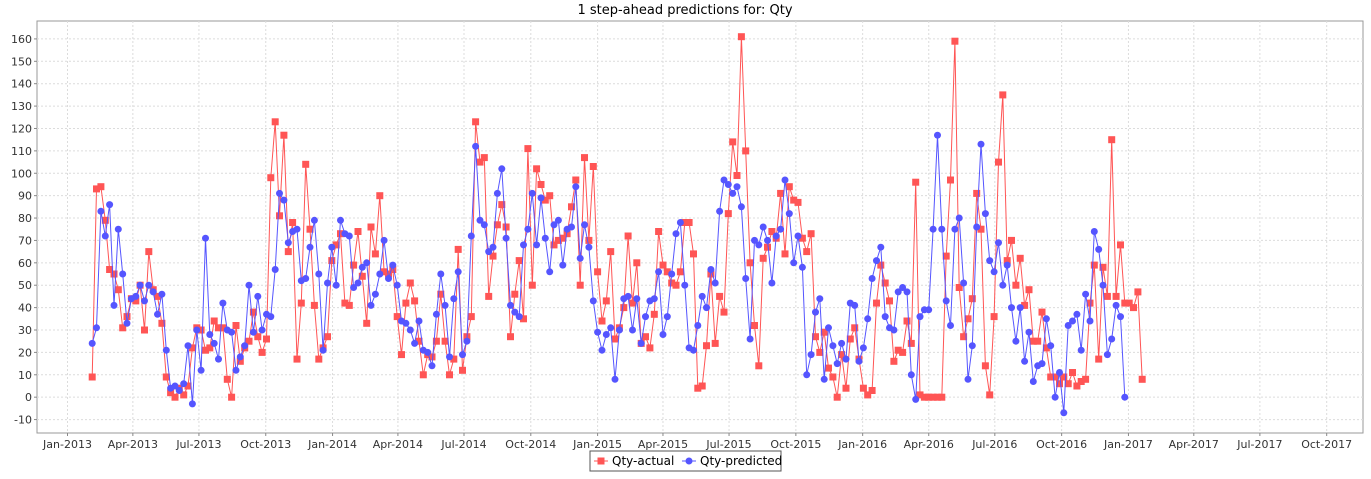 This screenshot has width=1371, height=479. What do you see at coordinates (21, 151) in the screenshot?
I see `y-tick-label: 110` at bounding box center [21, 151].